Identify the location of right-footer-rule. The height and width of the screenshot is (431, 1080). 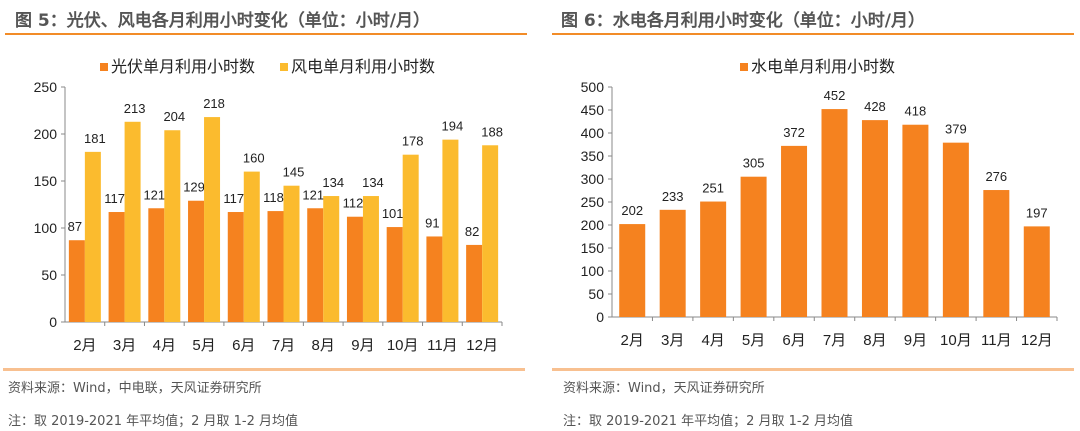
(813, 369).